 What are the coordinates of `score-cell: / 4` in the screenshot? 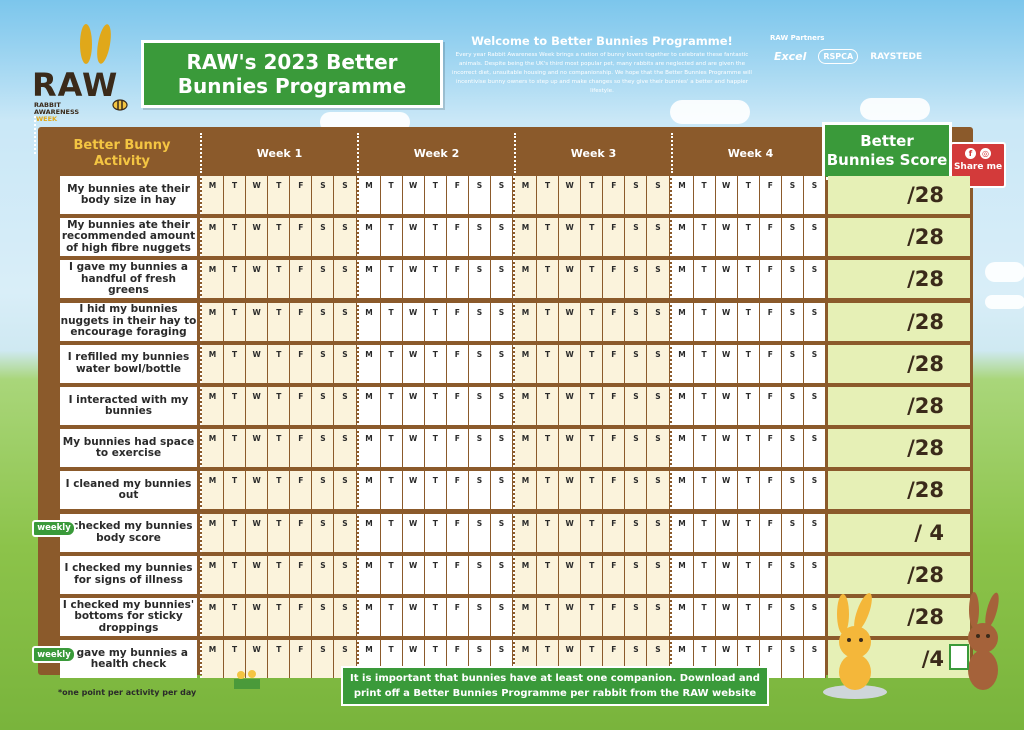 It's located at (899, 532).